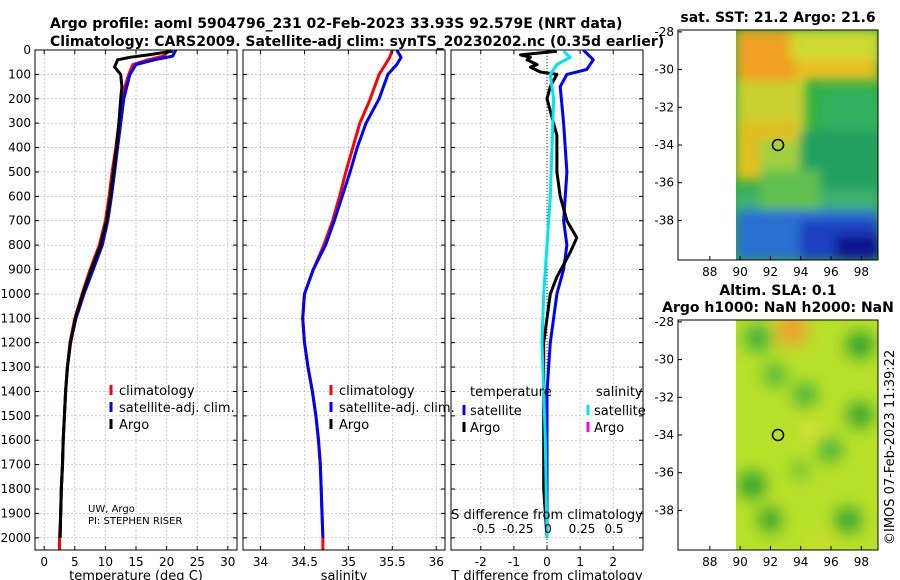 This screenshot has height=580, width=900. Describe the element at coordinates (115, 294) in the screenshot. I see `series-line-argo` at that location.